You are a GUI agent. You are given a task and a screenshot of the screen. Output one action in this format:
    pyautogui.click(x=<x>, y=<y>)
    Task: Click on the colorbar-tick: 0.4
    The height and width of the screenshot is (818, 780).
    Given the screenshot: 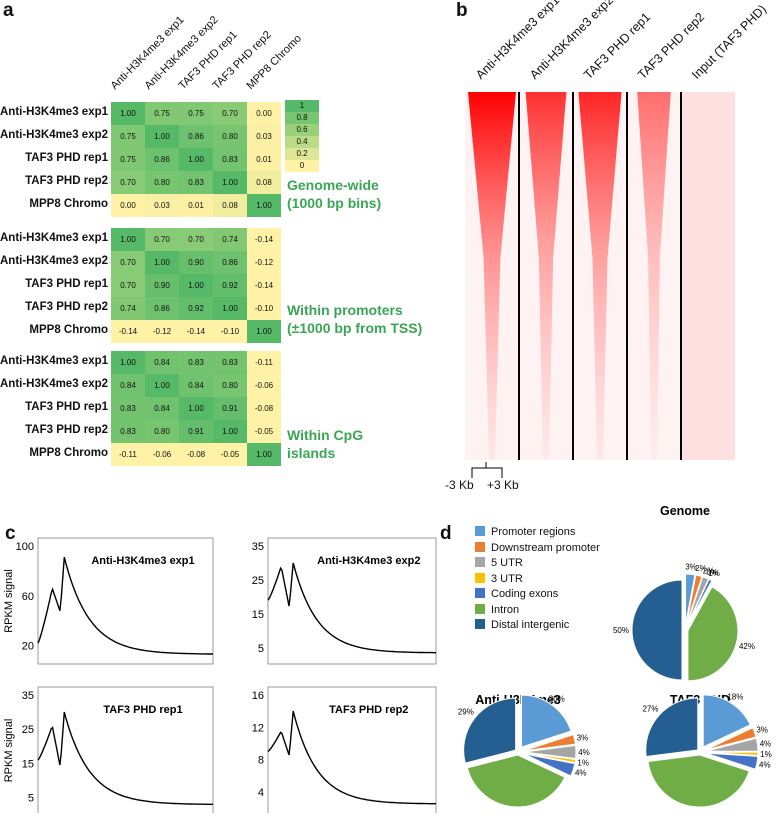 What is the action you would take?
    pyautogui.click(x=302, y=142)
    